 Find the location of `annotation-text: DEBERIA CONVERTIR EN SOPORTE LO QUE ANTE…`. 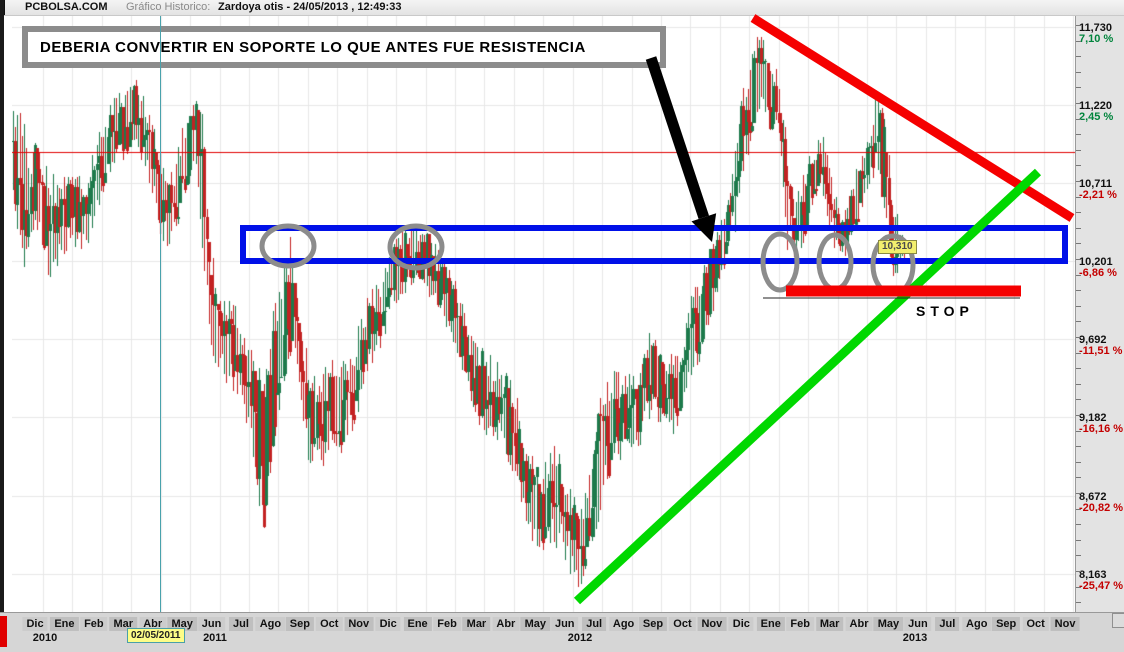

annotation-text: DEBERIA CONVERTIR EN SOPORTE LO QUE ANTE… is located at coordinates (313, 47).